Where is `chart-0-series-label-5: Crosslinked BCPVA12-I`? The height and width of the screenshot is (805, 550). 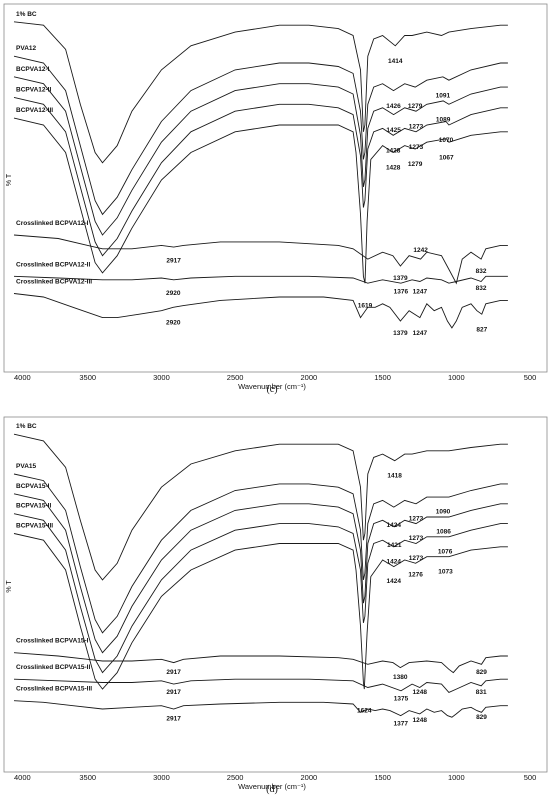
chart-0-series-label-5: Crosslinked BCPVA12-I is located at coordinates (52, 223).